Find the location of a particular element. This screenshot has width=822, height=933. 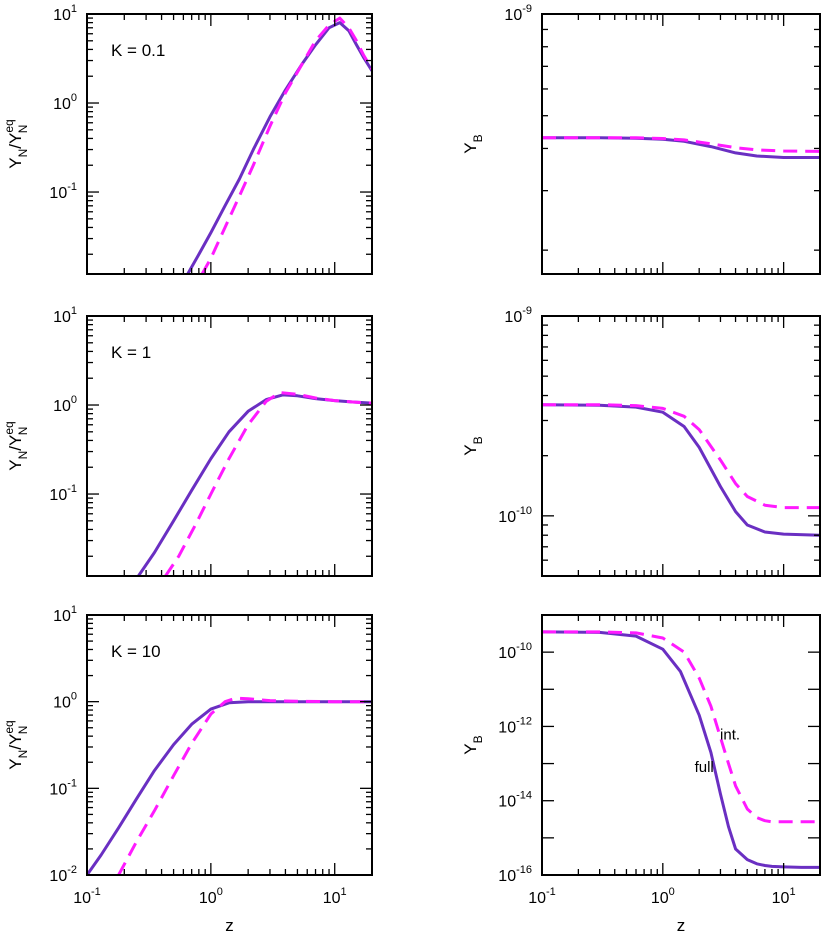

ticks-yb-k1 is located at coordinates (681, 446).